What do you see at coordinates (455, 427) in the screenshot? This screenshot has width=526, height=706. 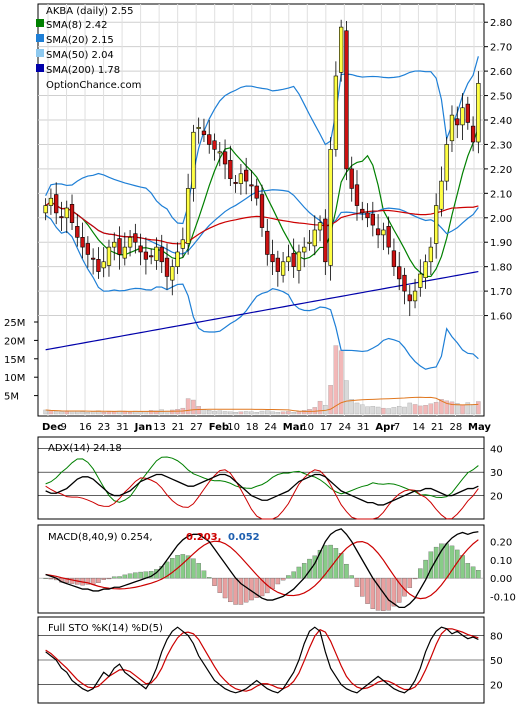 I see `date-label: 28` at bounding box center [455, 427].